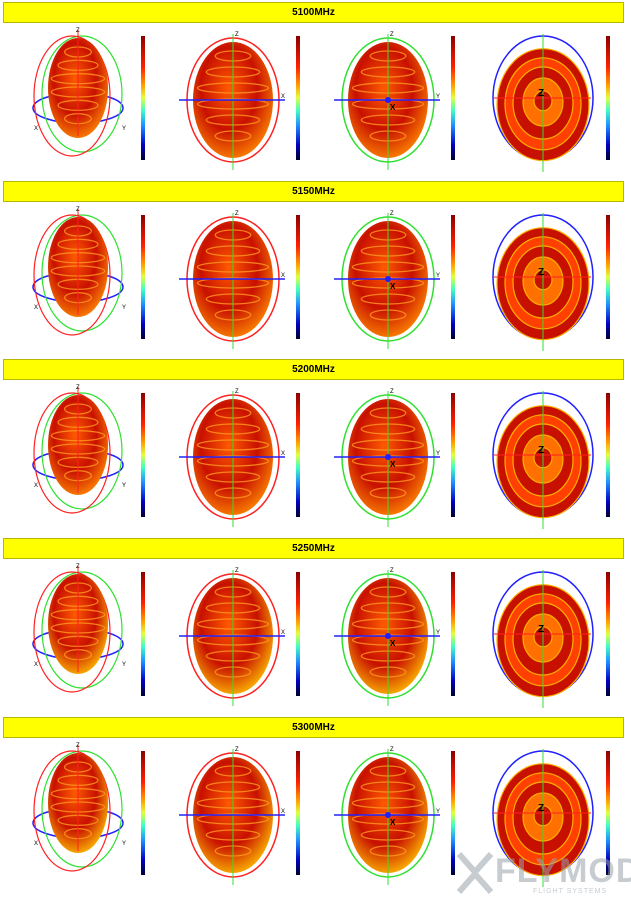 Image resolution: width=631 pixels, height=901 pixels. What do you see at coordinates (475, 873) in the screenshot?
I see `propeller-logo-icon` at bounding box center [475, 873].